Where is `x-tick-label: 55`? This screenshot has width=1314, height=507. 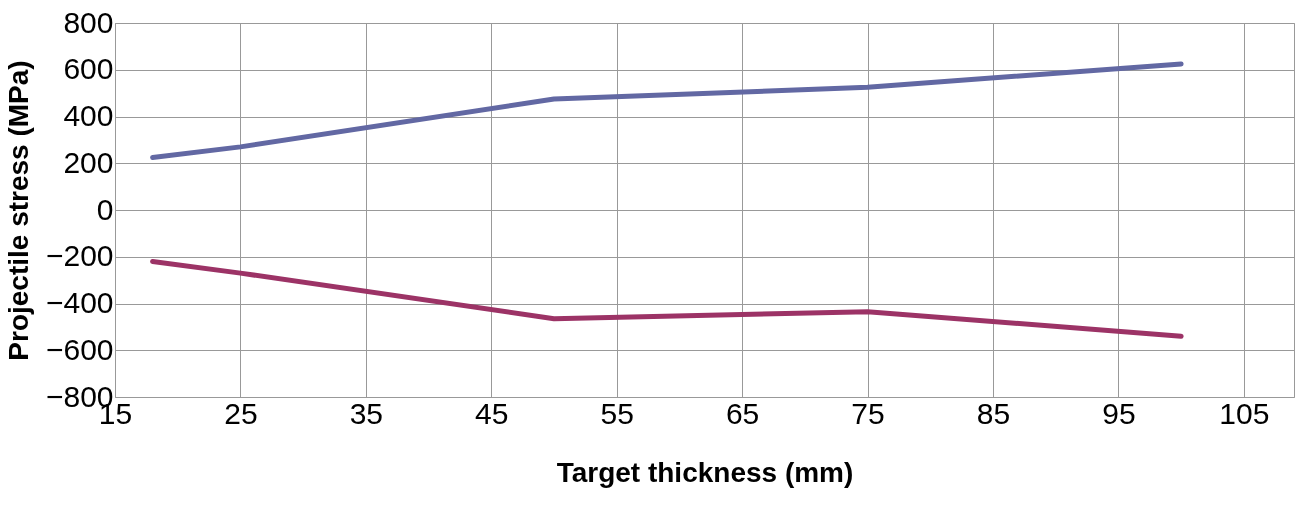 x-tick-label: 55 is located at coordinates (617, 413).